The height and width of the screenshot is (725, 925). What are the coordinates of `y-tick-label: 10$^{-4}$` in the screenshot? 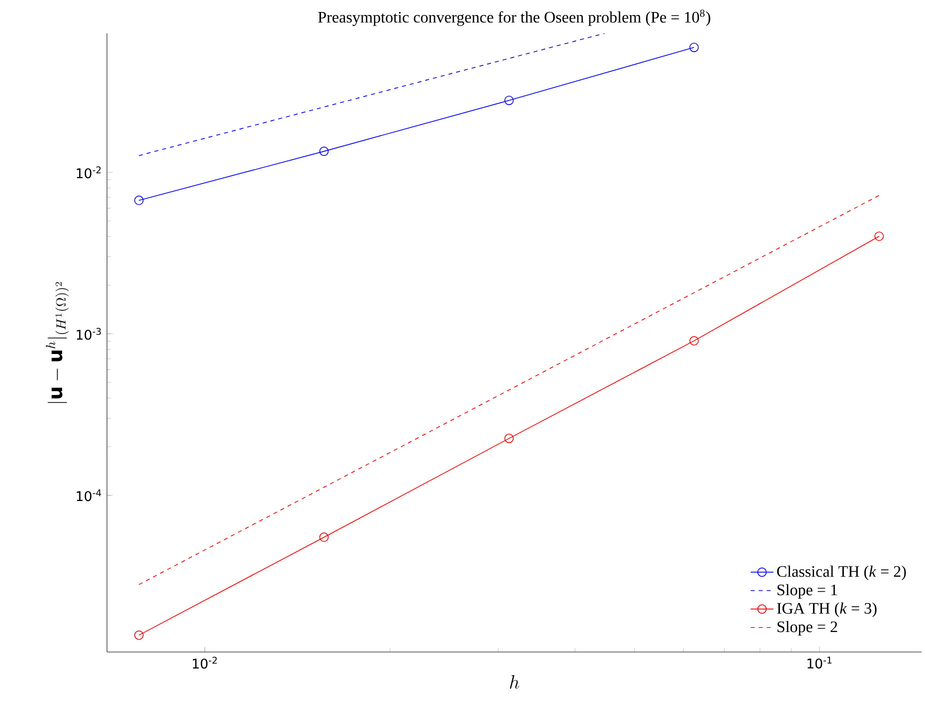 It's located at (89, 495).